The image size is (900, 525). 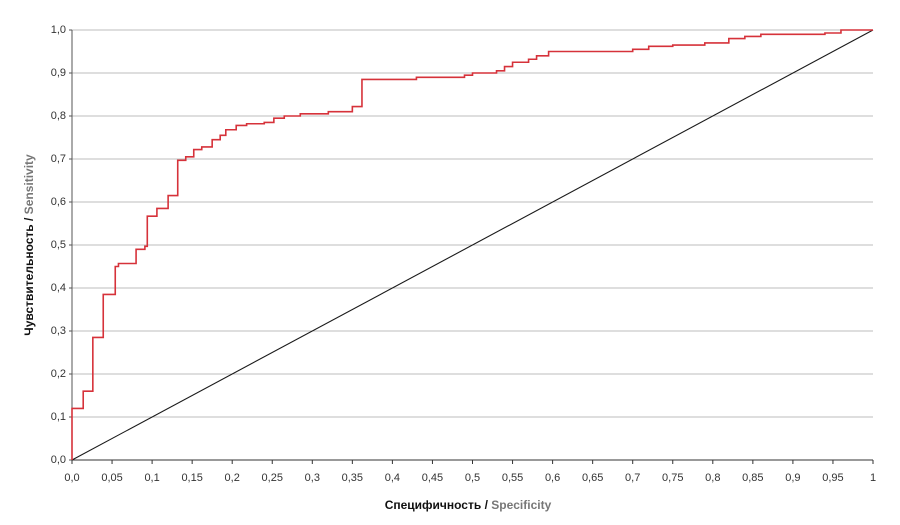 I want to click on x-tick-label: 0,75, so click(x=672, y=478).